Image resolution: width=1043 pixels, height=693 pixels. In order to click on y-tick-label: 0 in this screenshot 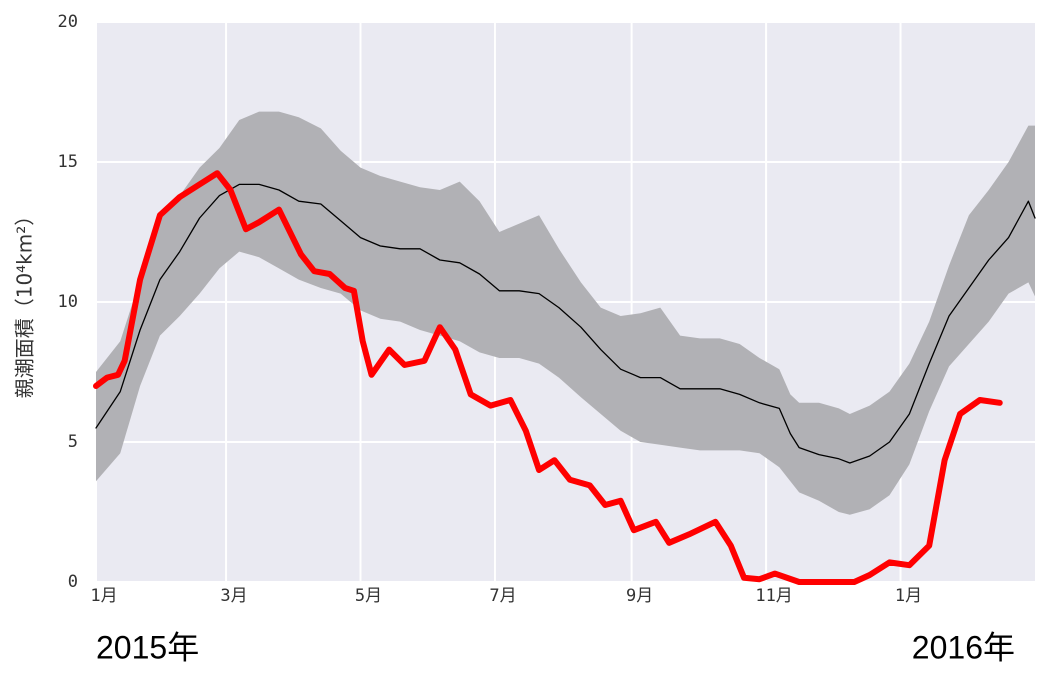, I will do `click(73, 582)`.